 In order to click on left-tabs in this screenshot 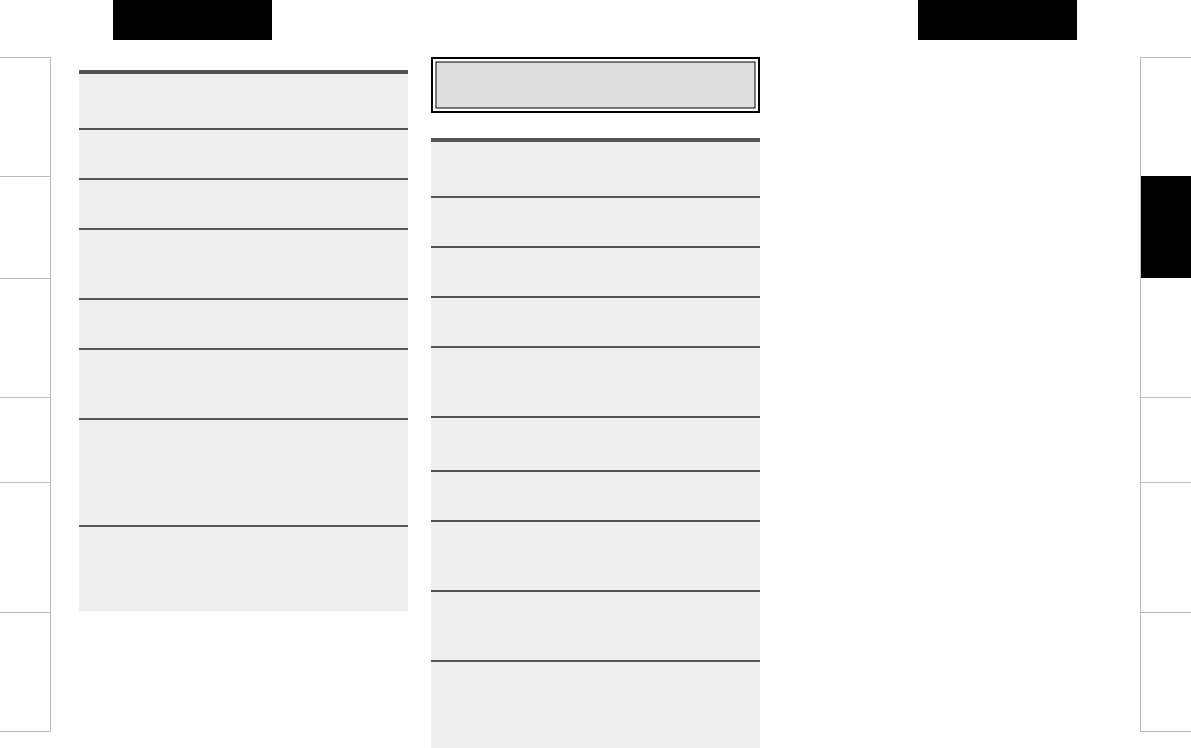, I will do `click(25, 394)`.